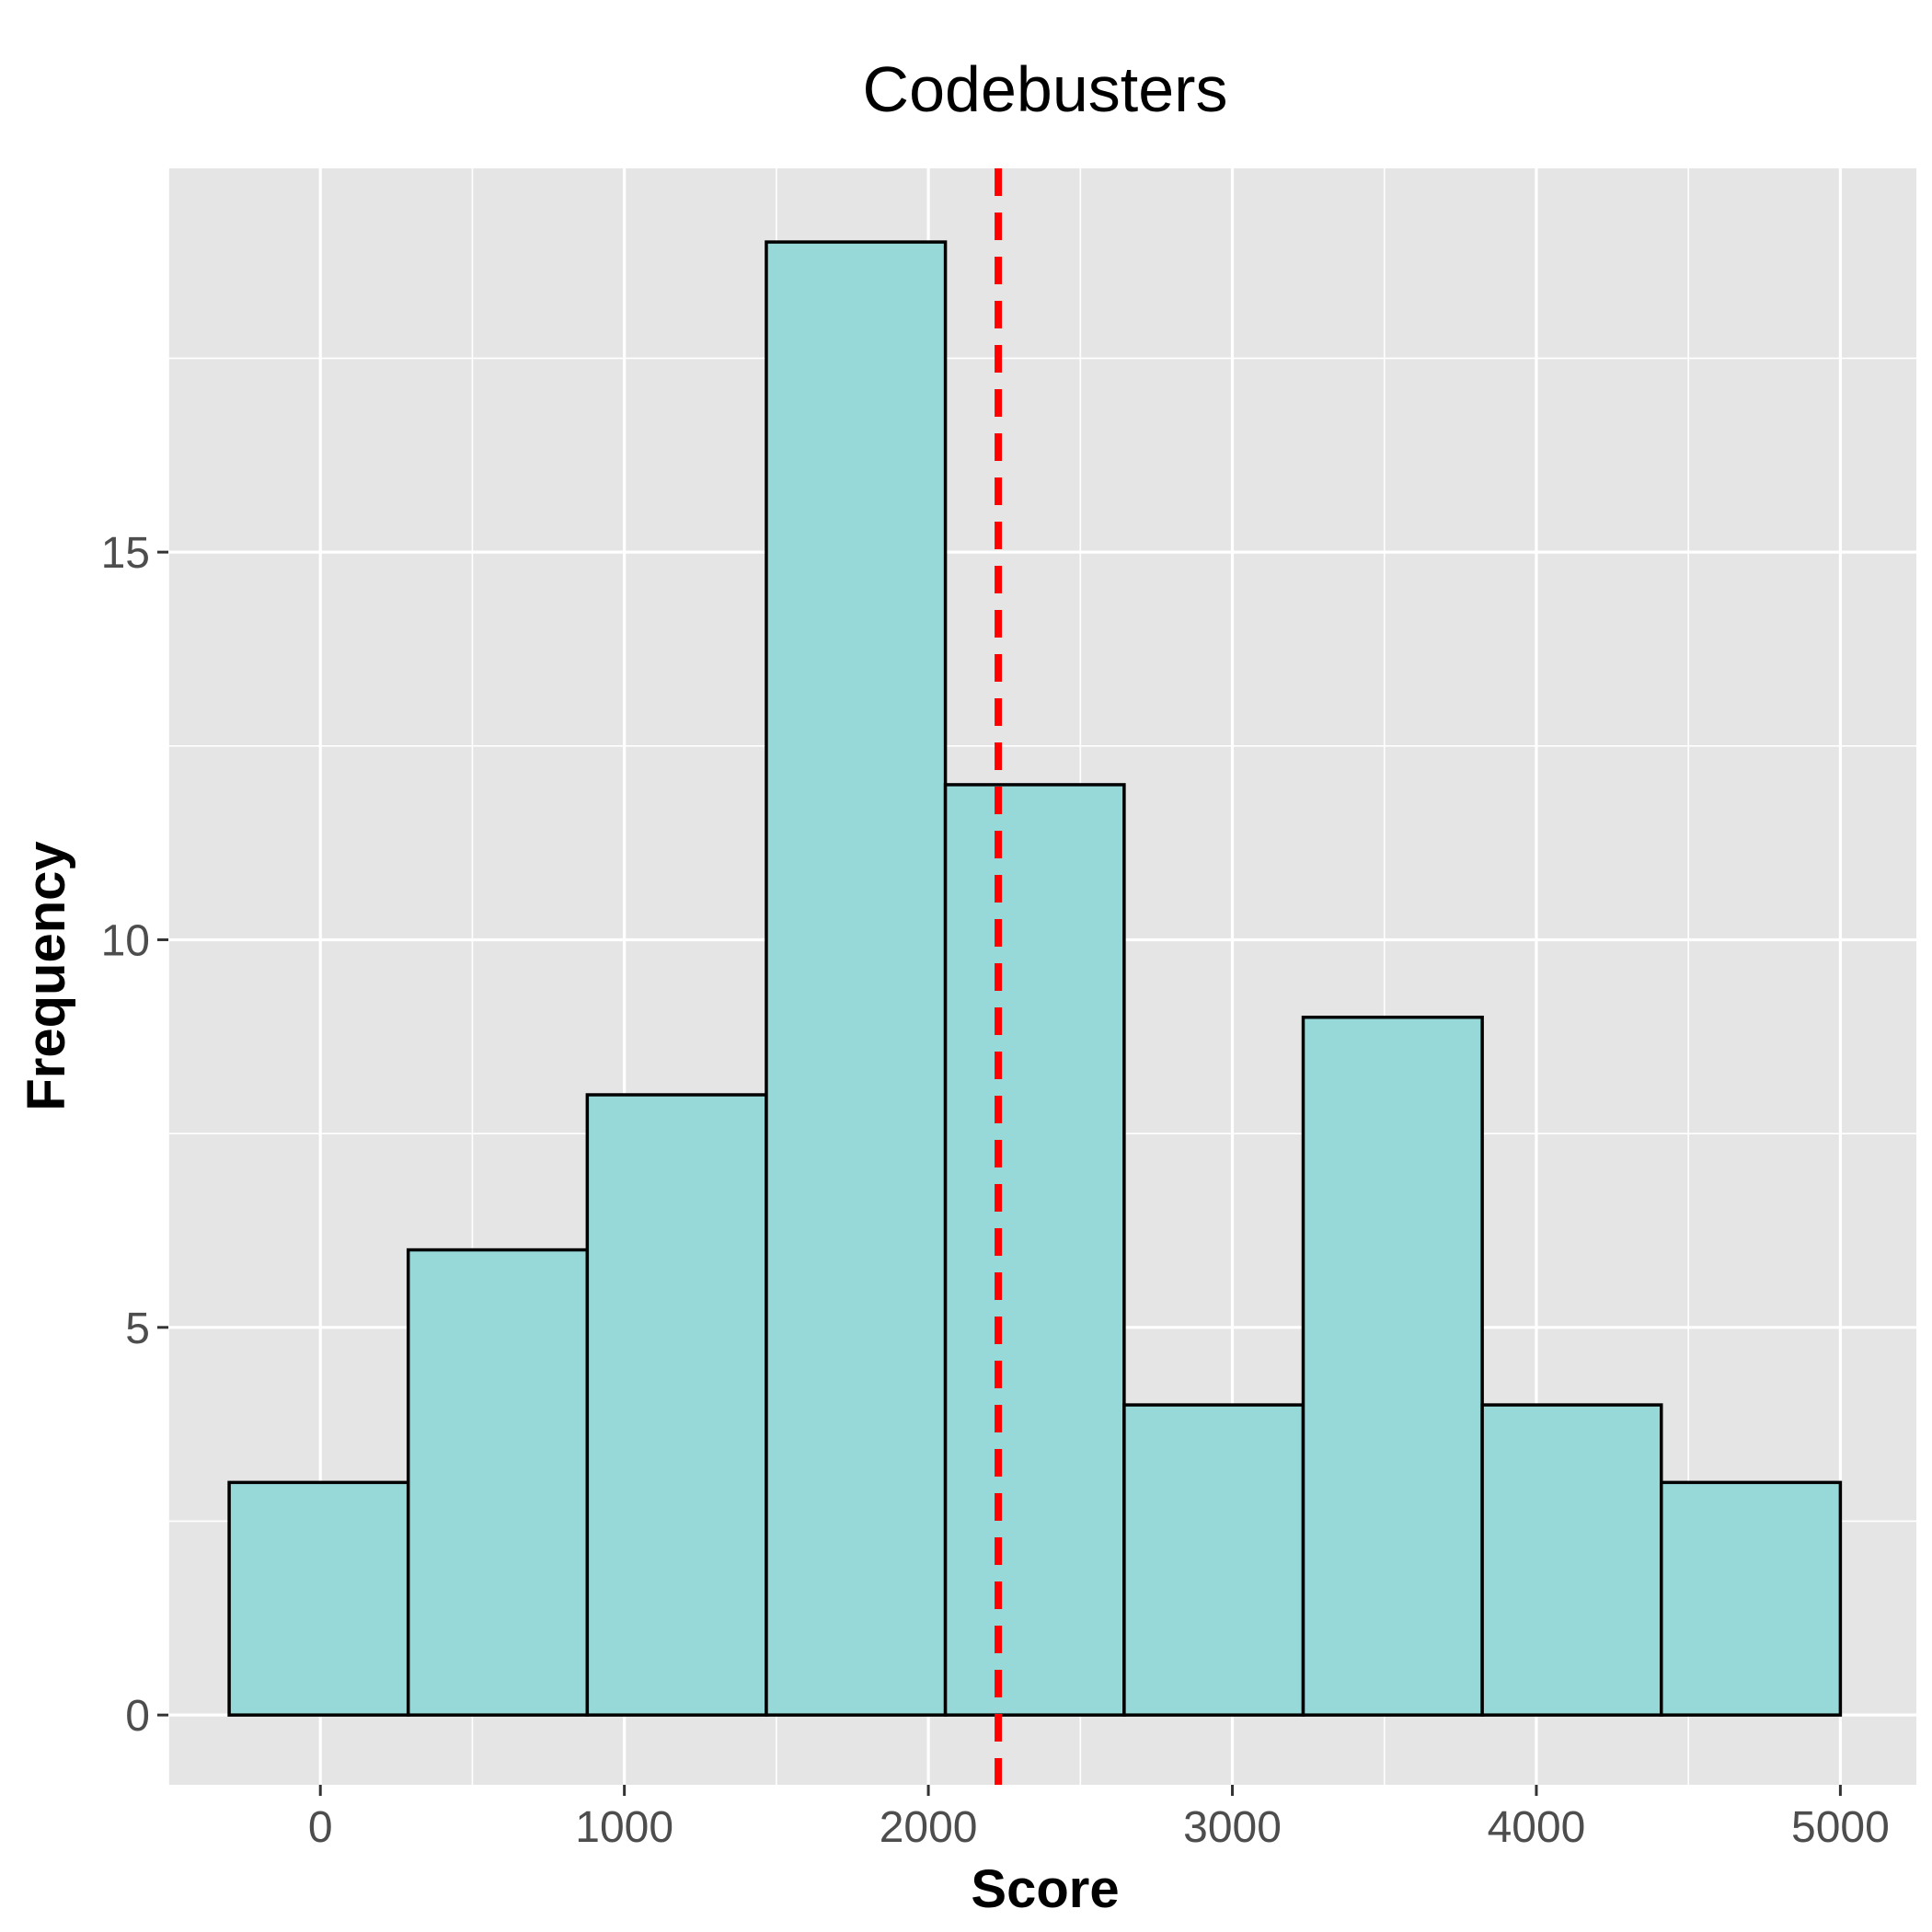 This screenshot has height=1932, width=1932. I want to click on y-tick-label: 10, so click(126, 940).